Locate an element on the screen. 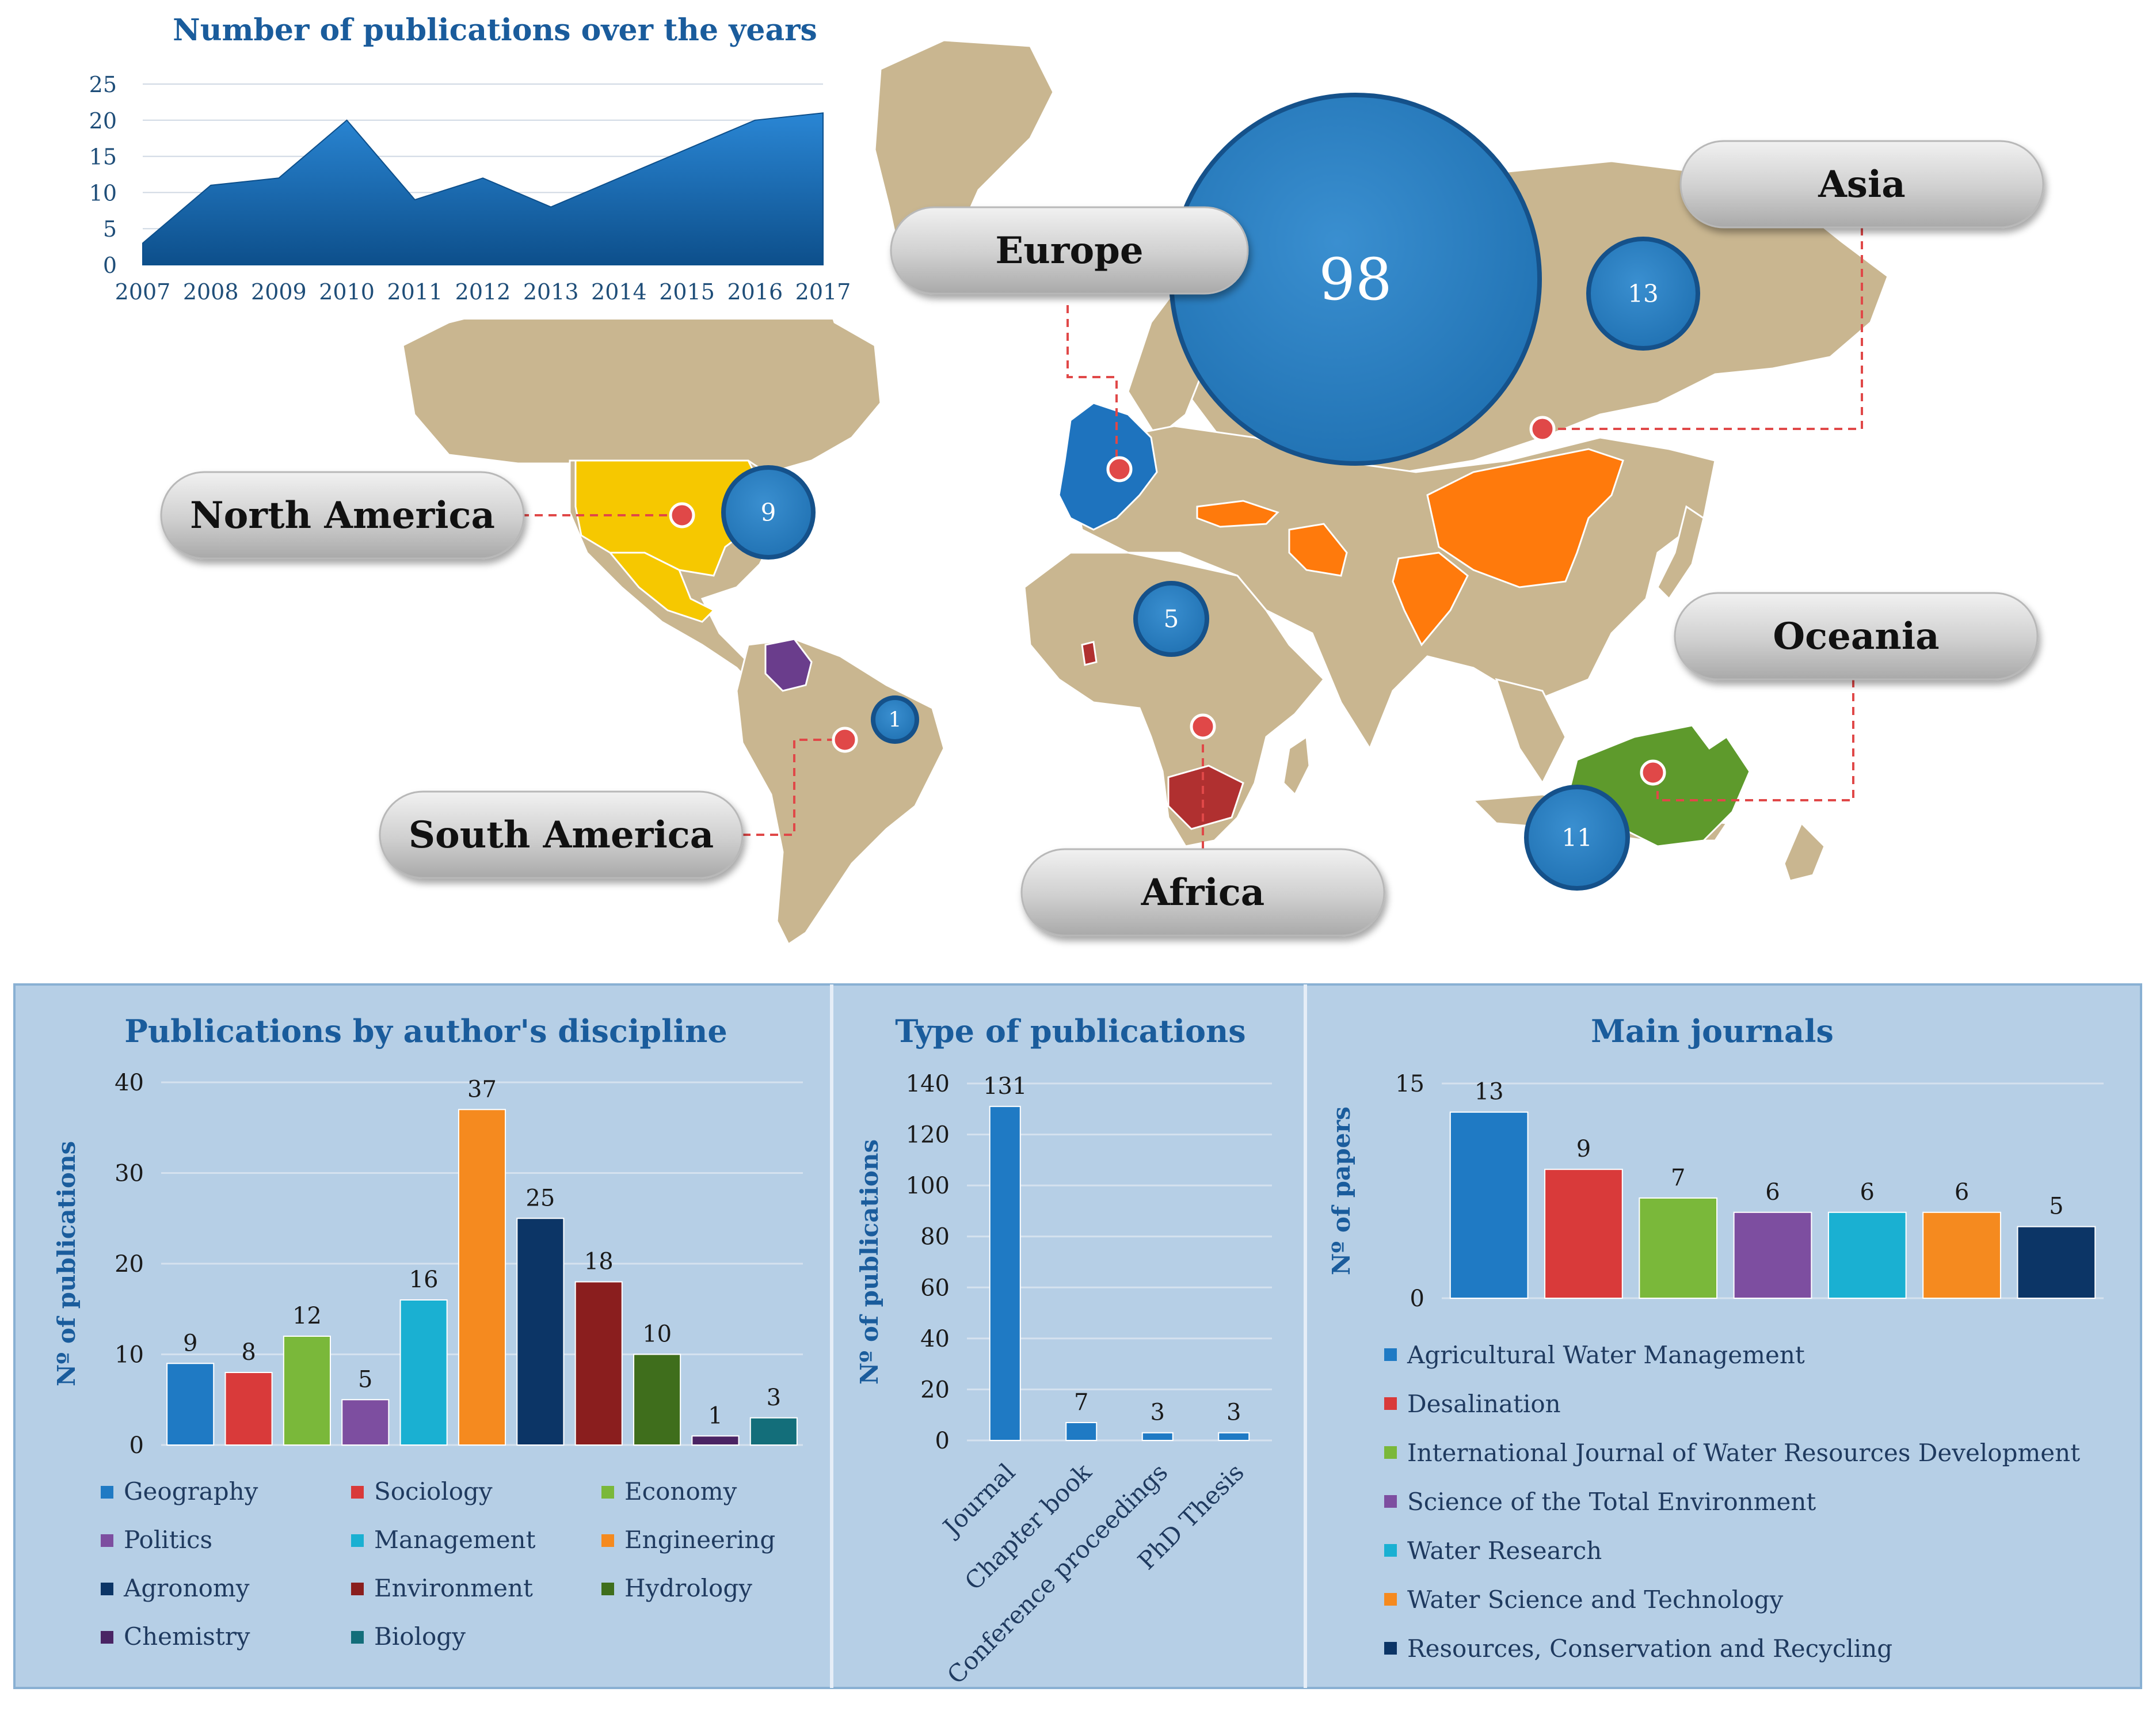 Image resolution: width=2156 pixels, height=1711 pixels. area-y-tick: 5 is located at coordinates (110, 229).